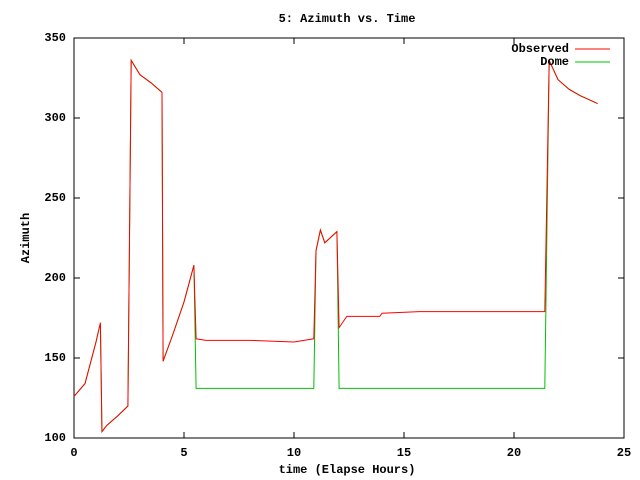 This screenshot has height=480, width=640. Describe the element at coordinates (55, 38) in the screenshot. I see `y-tick-label: 350` at that location.